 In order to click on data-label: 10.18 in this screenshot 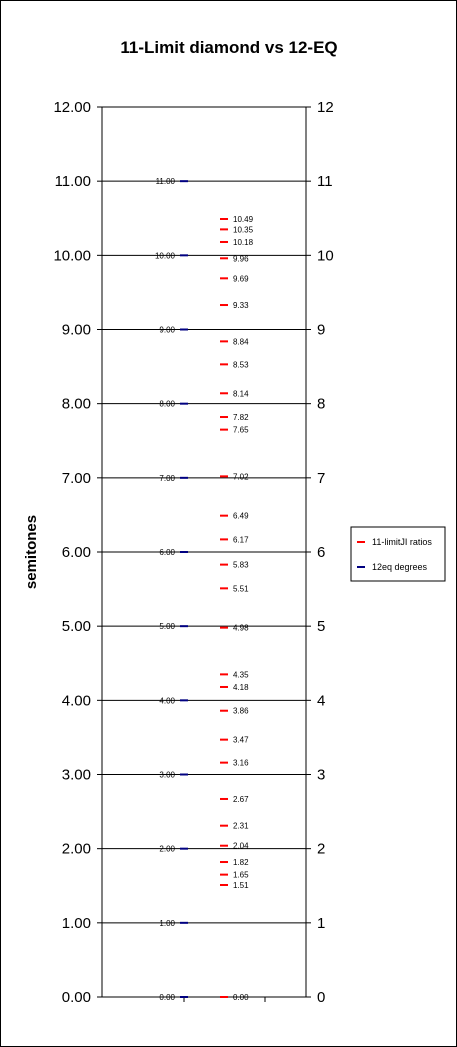, I will do `click(243, 242)`.